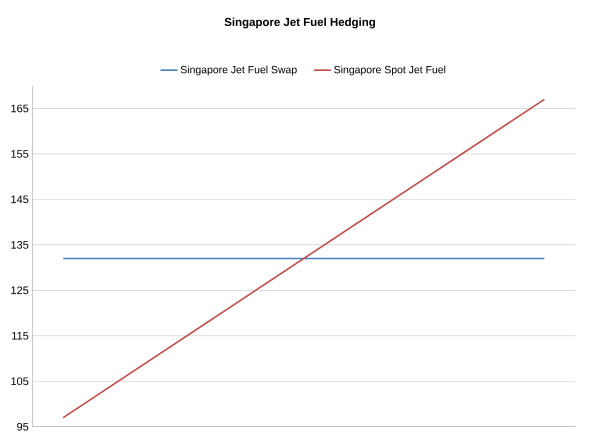  What do you see at coordinates (19, 381) in the screenshot?
I see `y-tick-label: 105` at bounding box center [19, 381].